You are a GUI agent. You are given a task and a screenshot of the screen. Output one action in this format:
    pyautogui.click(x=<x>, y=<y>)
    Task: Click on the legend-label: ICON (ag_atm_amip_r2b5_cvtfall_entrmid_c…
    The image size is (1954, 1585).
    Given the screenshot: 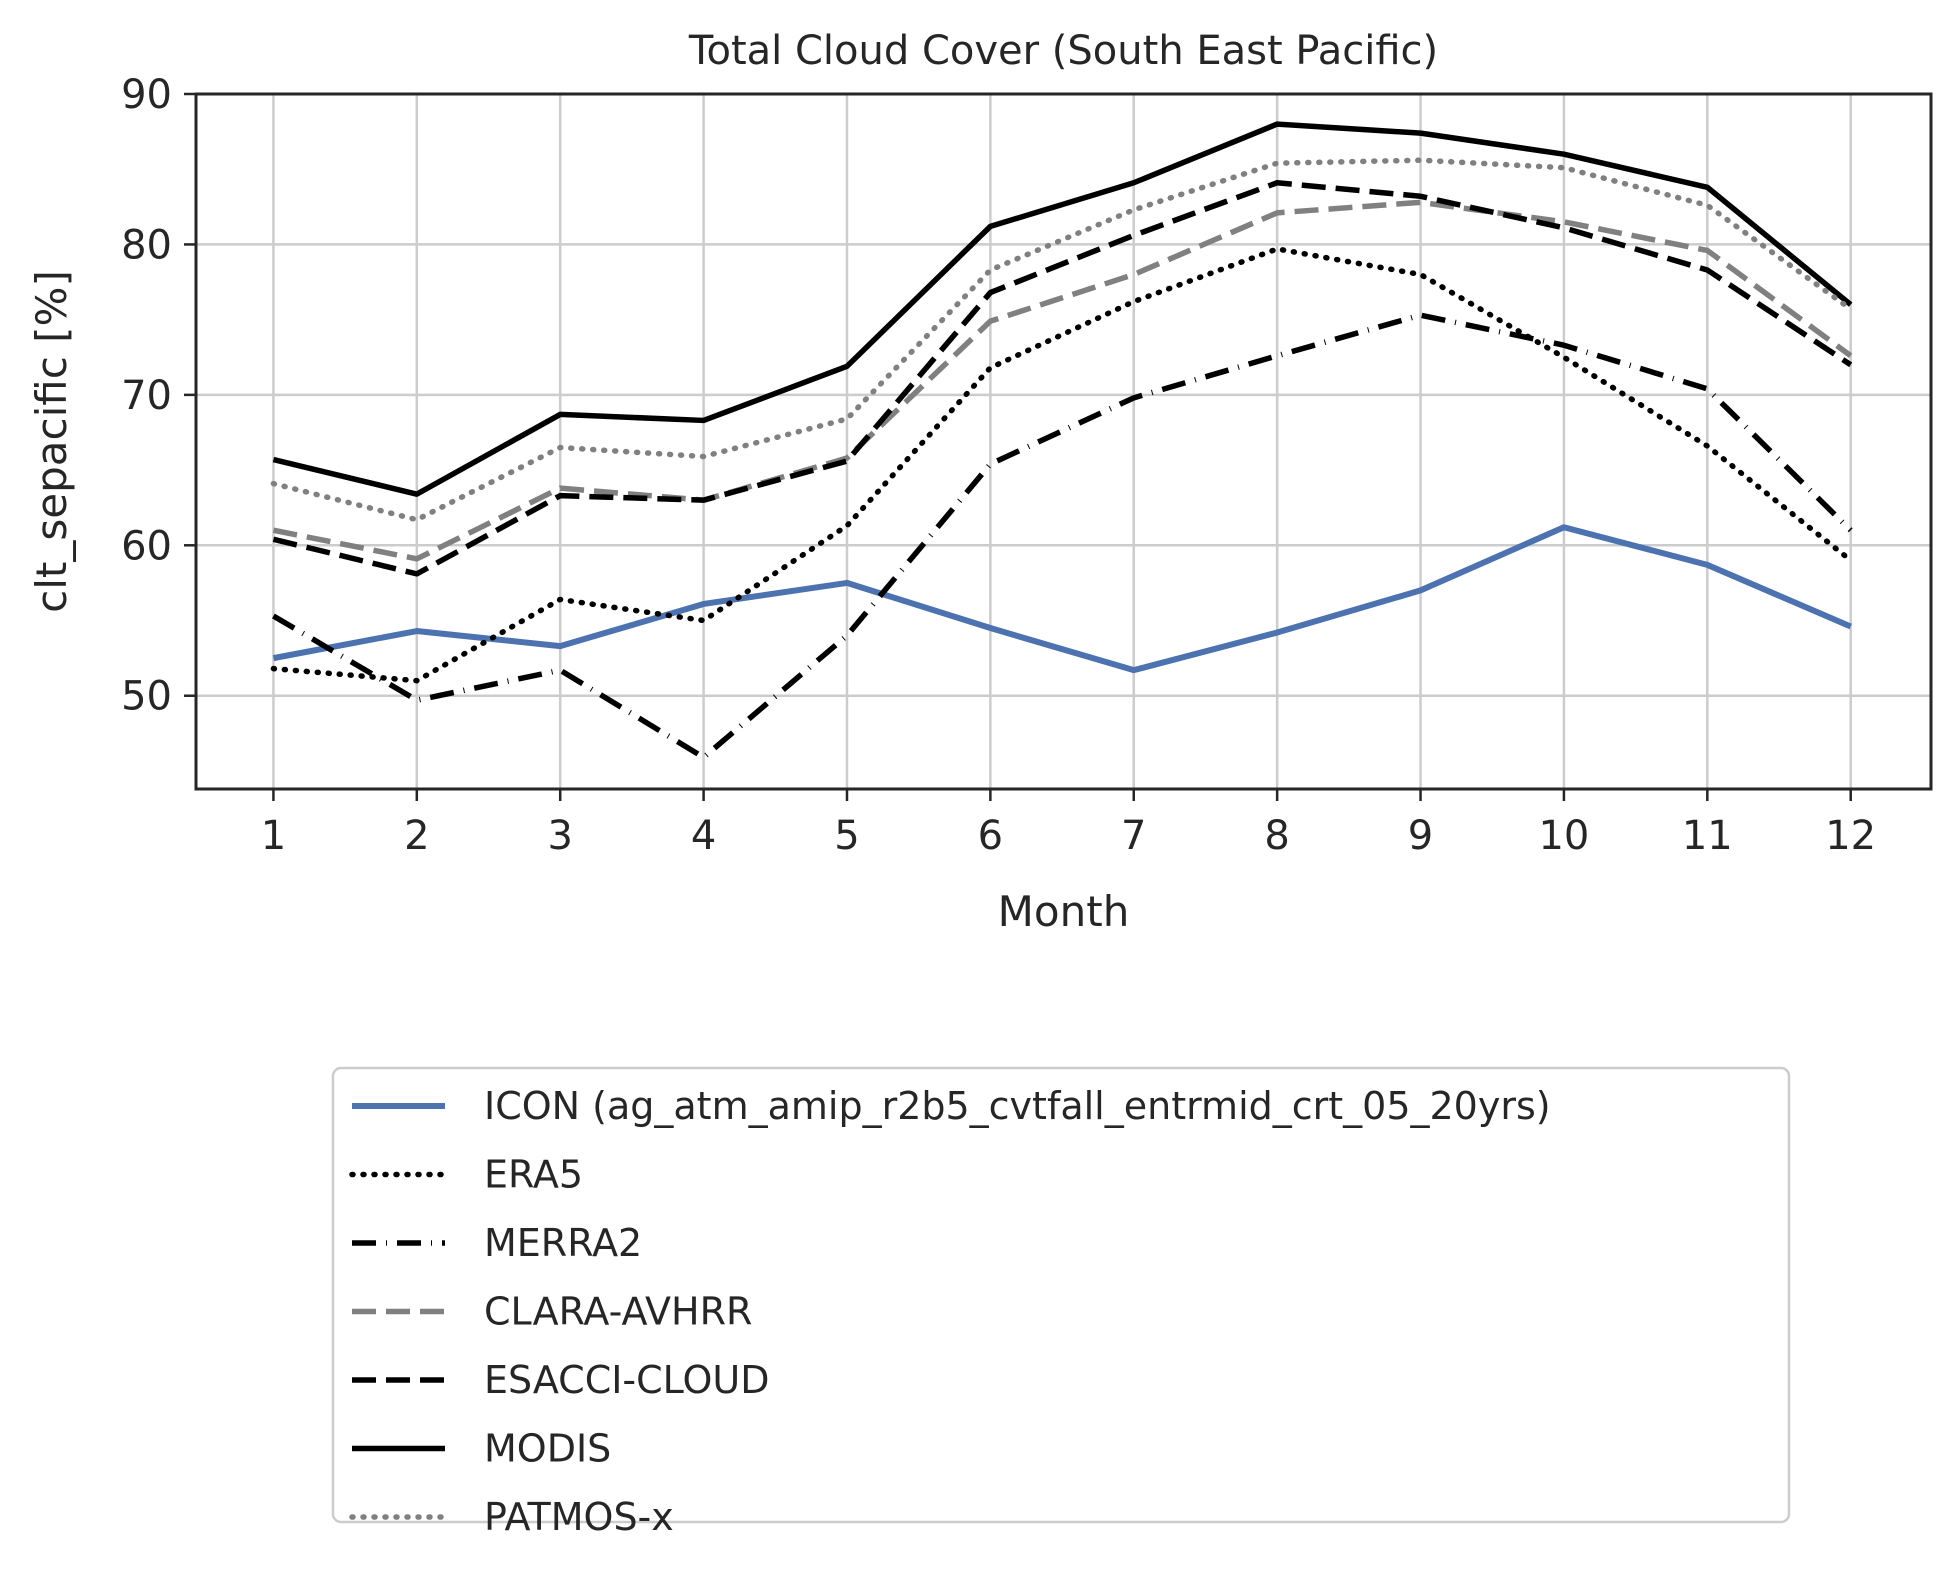 What is the action you would take?
    pyautogui.click(x=1017, y=1106)
    